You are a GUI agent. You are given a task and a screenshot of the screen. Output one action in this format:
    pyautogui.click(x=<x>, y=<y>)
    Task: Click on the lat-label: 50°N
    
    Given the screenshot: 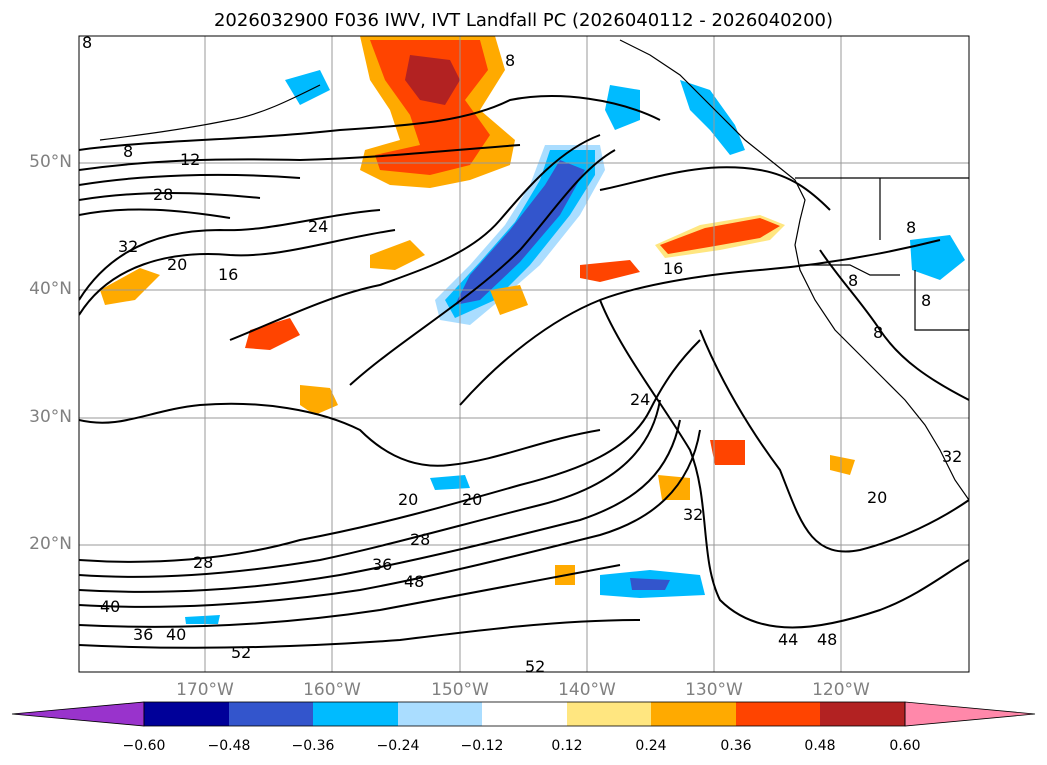 What is the action you would take?
    pyautogui.click(x=50, y=162)
    